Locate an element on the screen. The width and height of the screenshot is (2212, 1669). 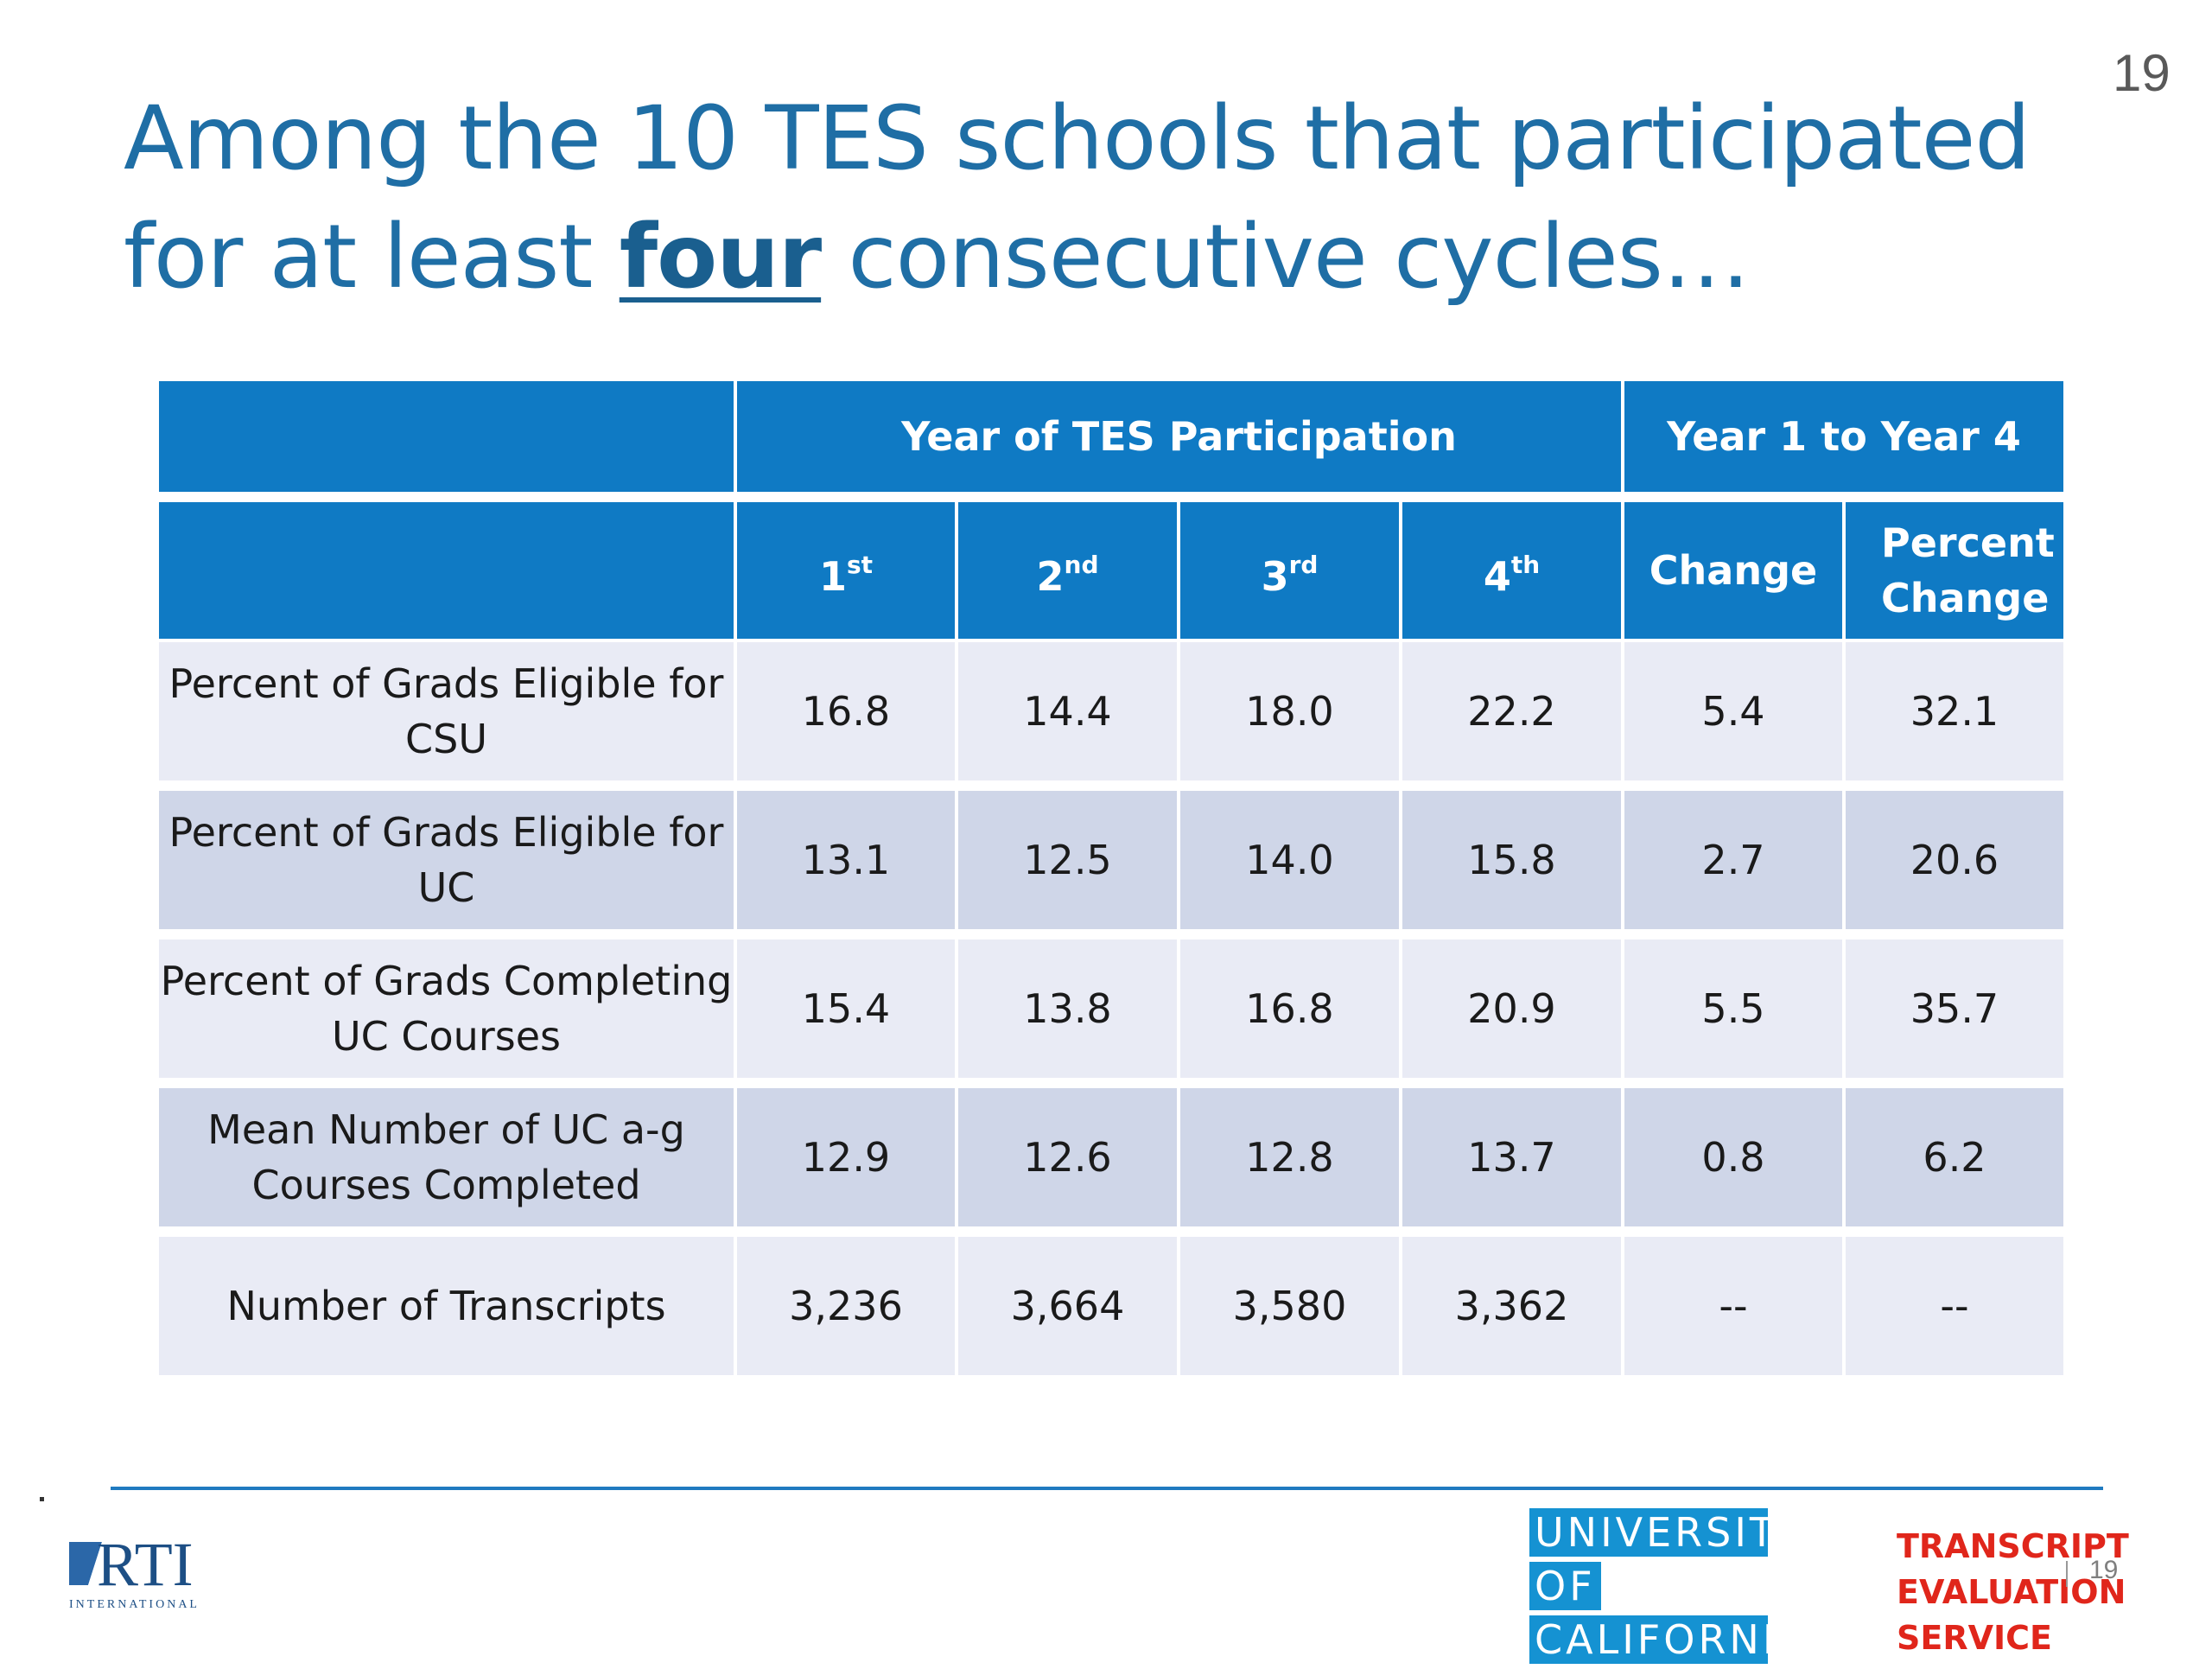
tes-logo-line-2: EVALUATION is located at coordinates (2011, 1592).